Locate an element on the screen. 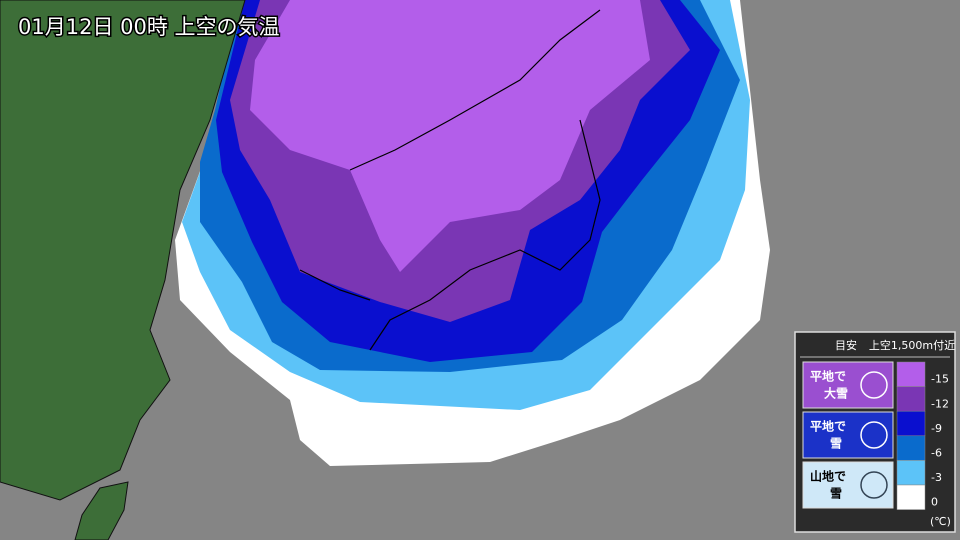 The width and height of the screenshot is (960, 540). legend-subtitle: 上空1,500m付近 is located at coordinates (912, 345).